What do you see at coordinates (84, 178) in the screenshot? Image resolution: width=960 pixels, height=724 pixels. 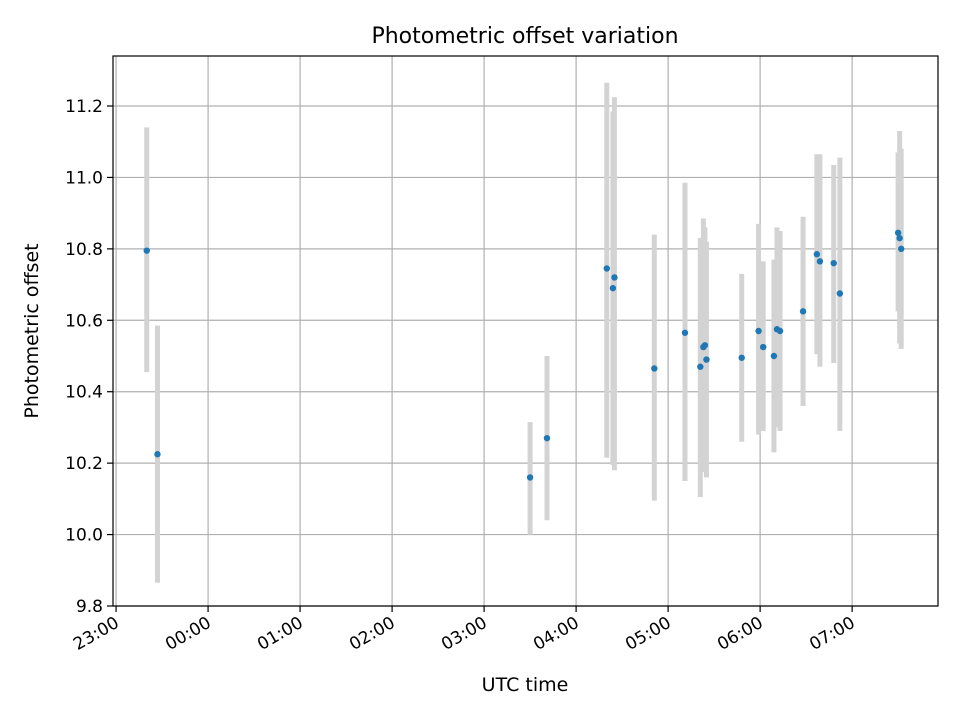 I see `y-tick-label: 11.0` at bounding box center [84, 178].